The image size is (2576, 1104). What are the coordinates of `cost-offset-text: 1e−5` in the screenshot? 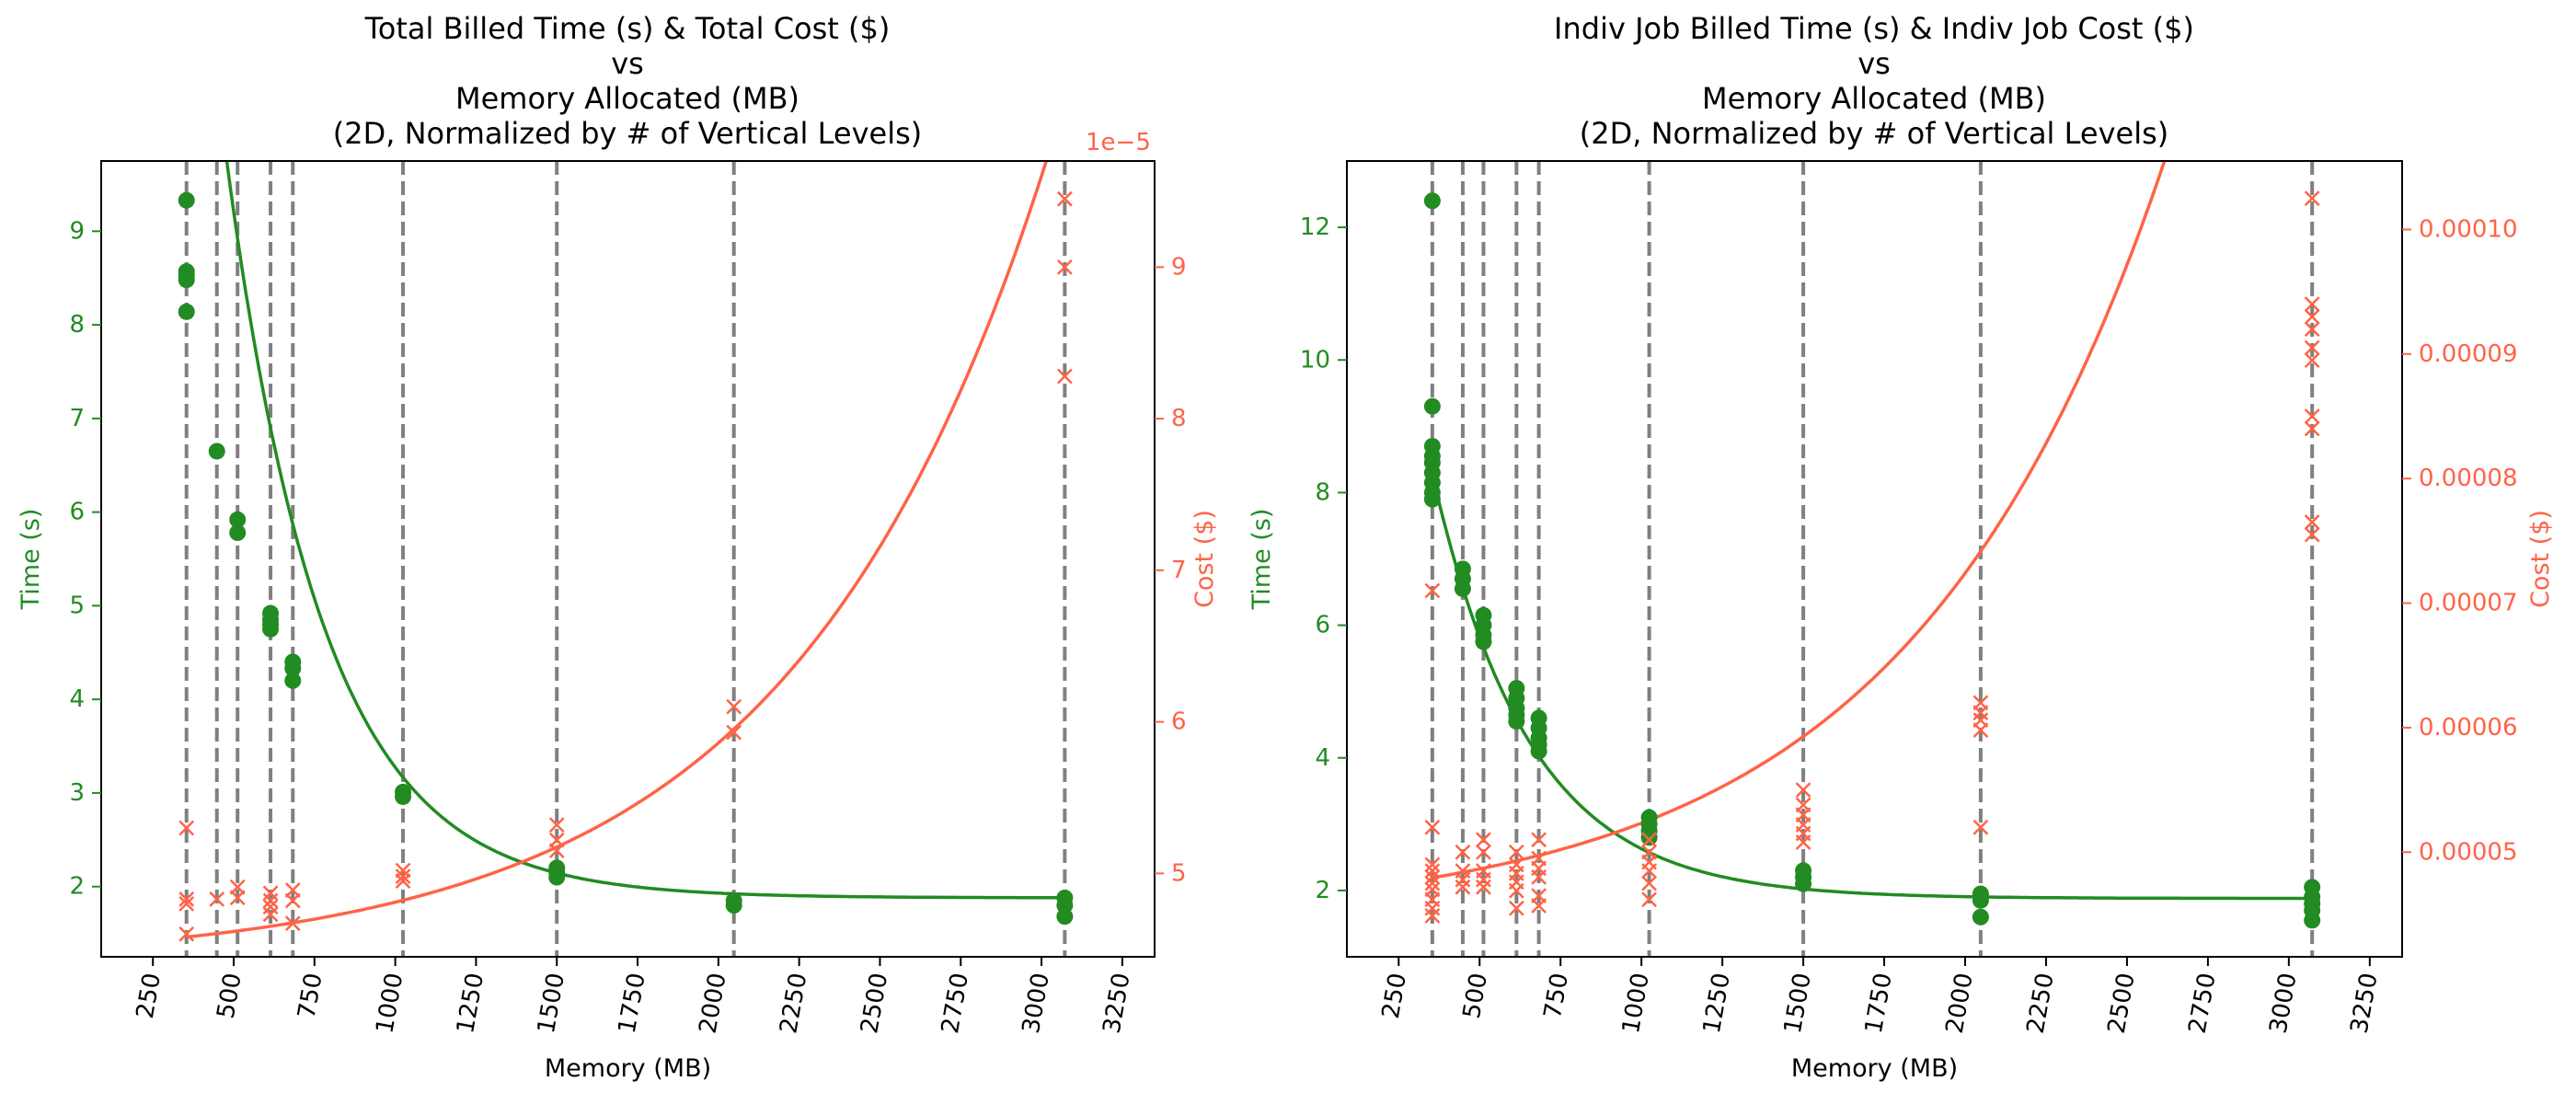 It's located at (1118, 142).